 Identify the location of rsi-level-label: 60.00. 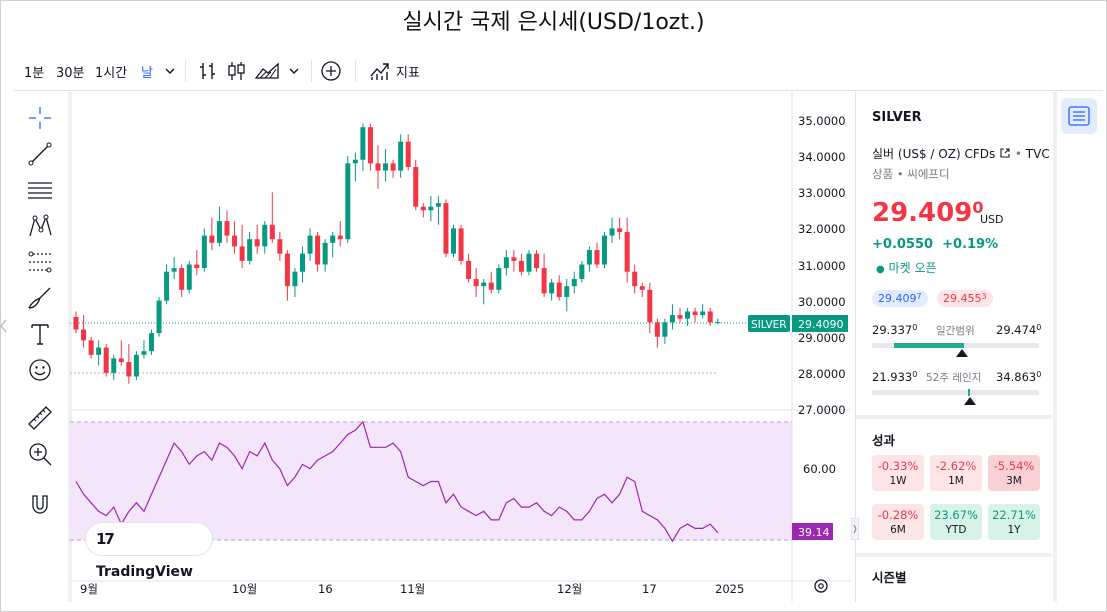
(819, 469).